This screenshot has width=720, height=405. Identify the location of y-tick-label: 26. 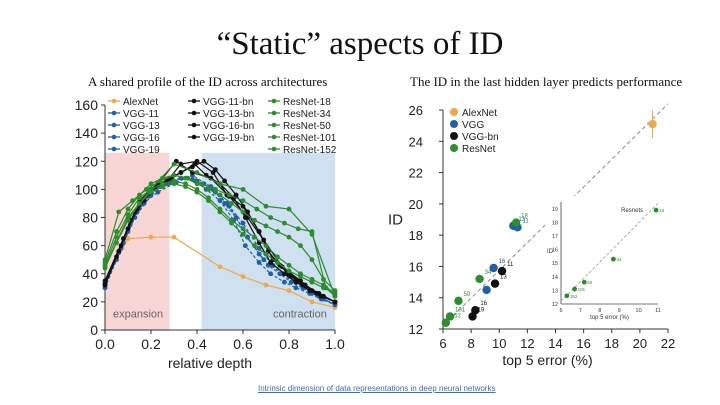
(416, 110).